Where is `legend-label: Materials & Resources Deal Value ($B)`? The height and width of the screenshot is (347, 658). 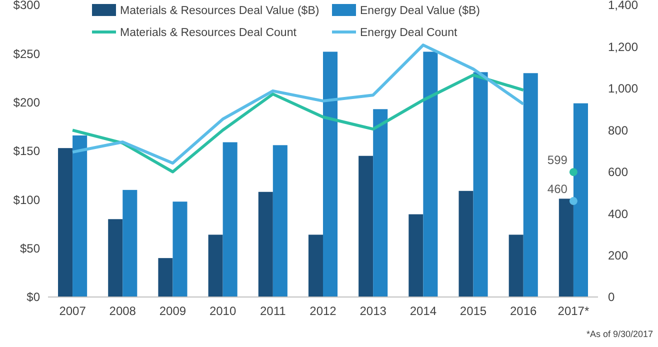
legend-label: Materials & Resources Deal Value ($B) is located at coordinates (220, 11).